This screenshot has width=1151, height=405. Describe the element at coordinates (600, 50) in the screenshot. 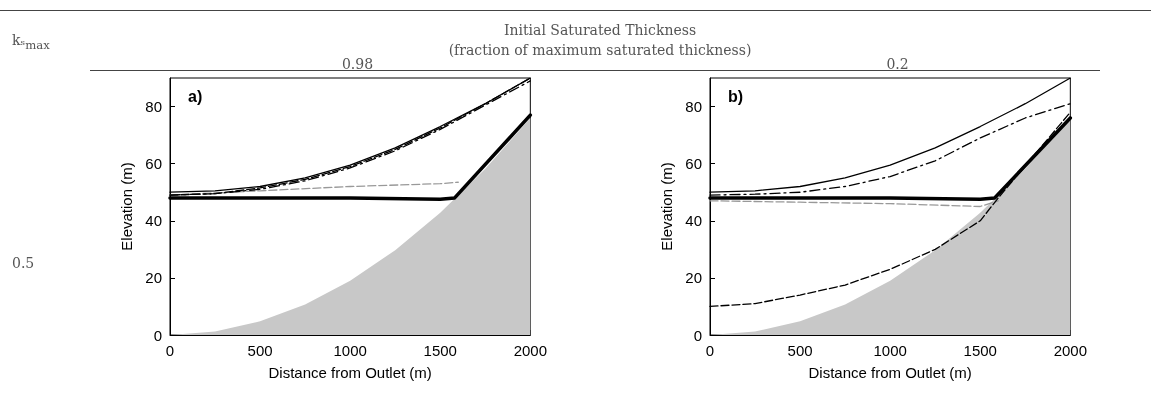

I see `text: (fraction of maximum saturated thickness)` at that location.